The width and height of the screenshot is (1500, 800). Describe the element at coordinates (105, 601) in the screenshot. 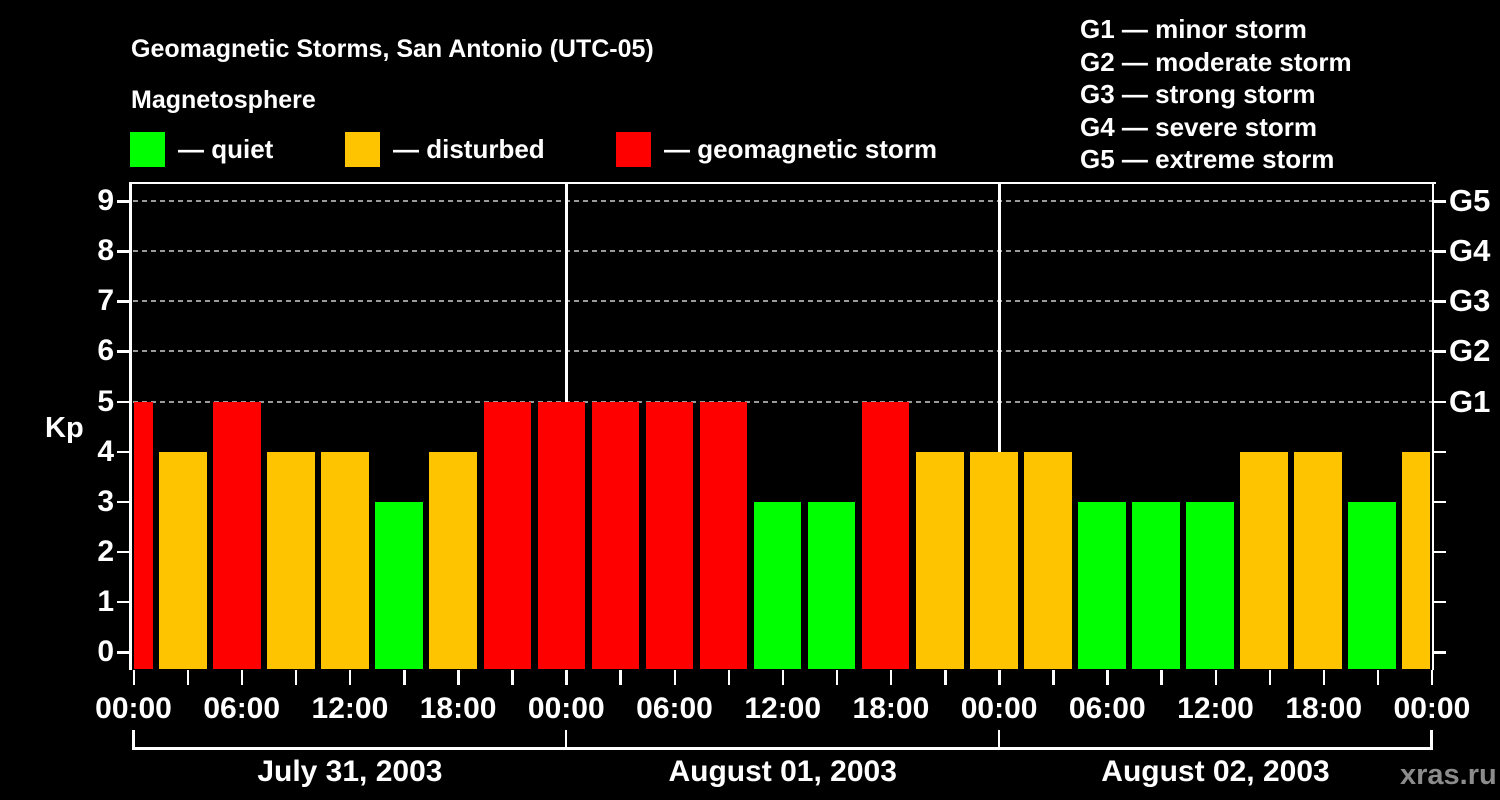

I see `y-tick-label-1: 1` at that location.